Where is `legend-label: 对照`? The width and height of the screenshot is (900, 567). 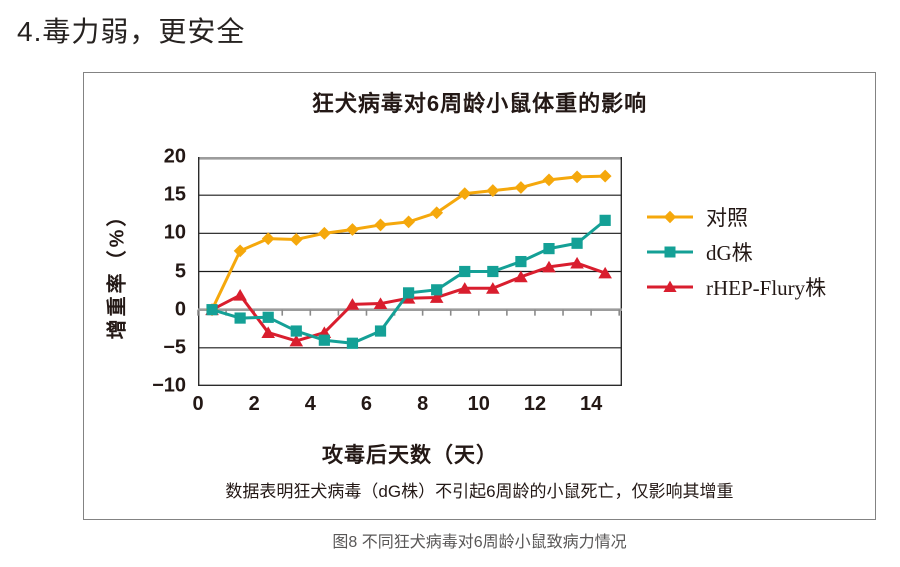
legend-label: 对照 is located at coordinates (727, 218).